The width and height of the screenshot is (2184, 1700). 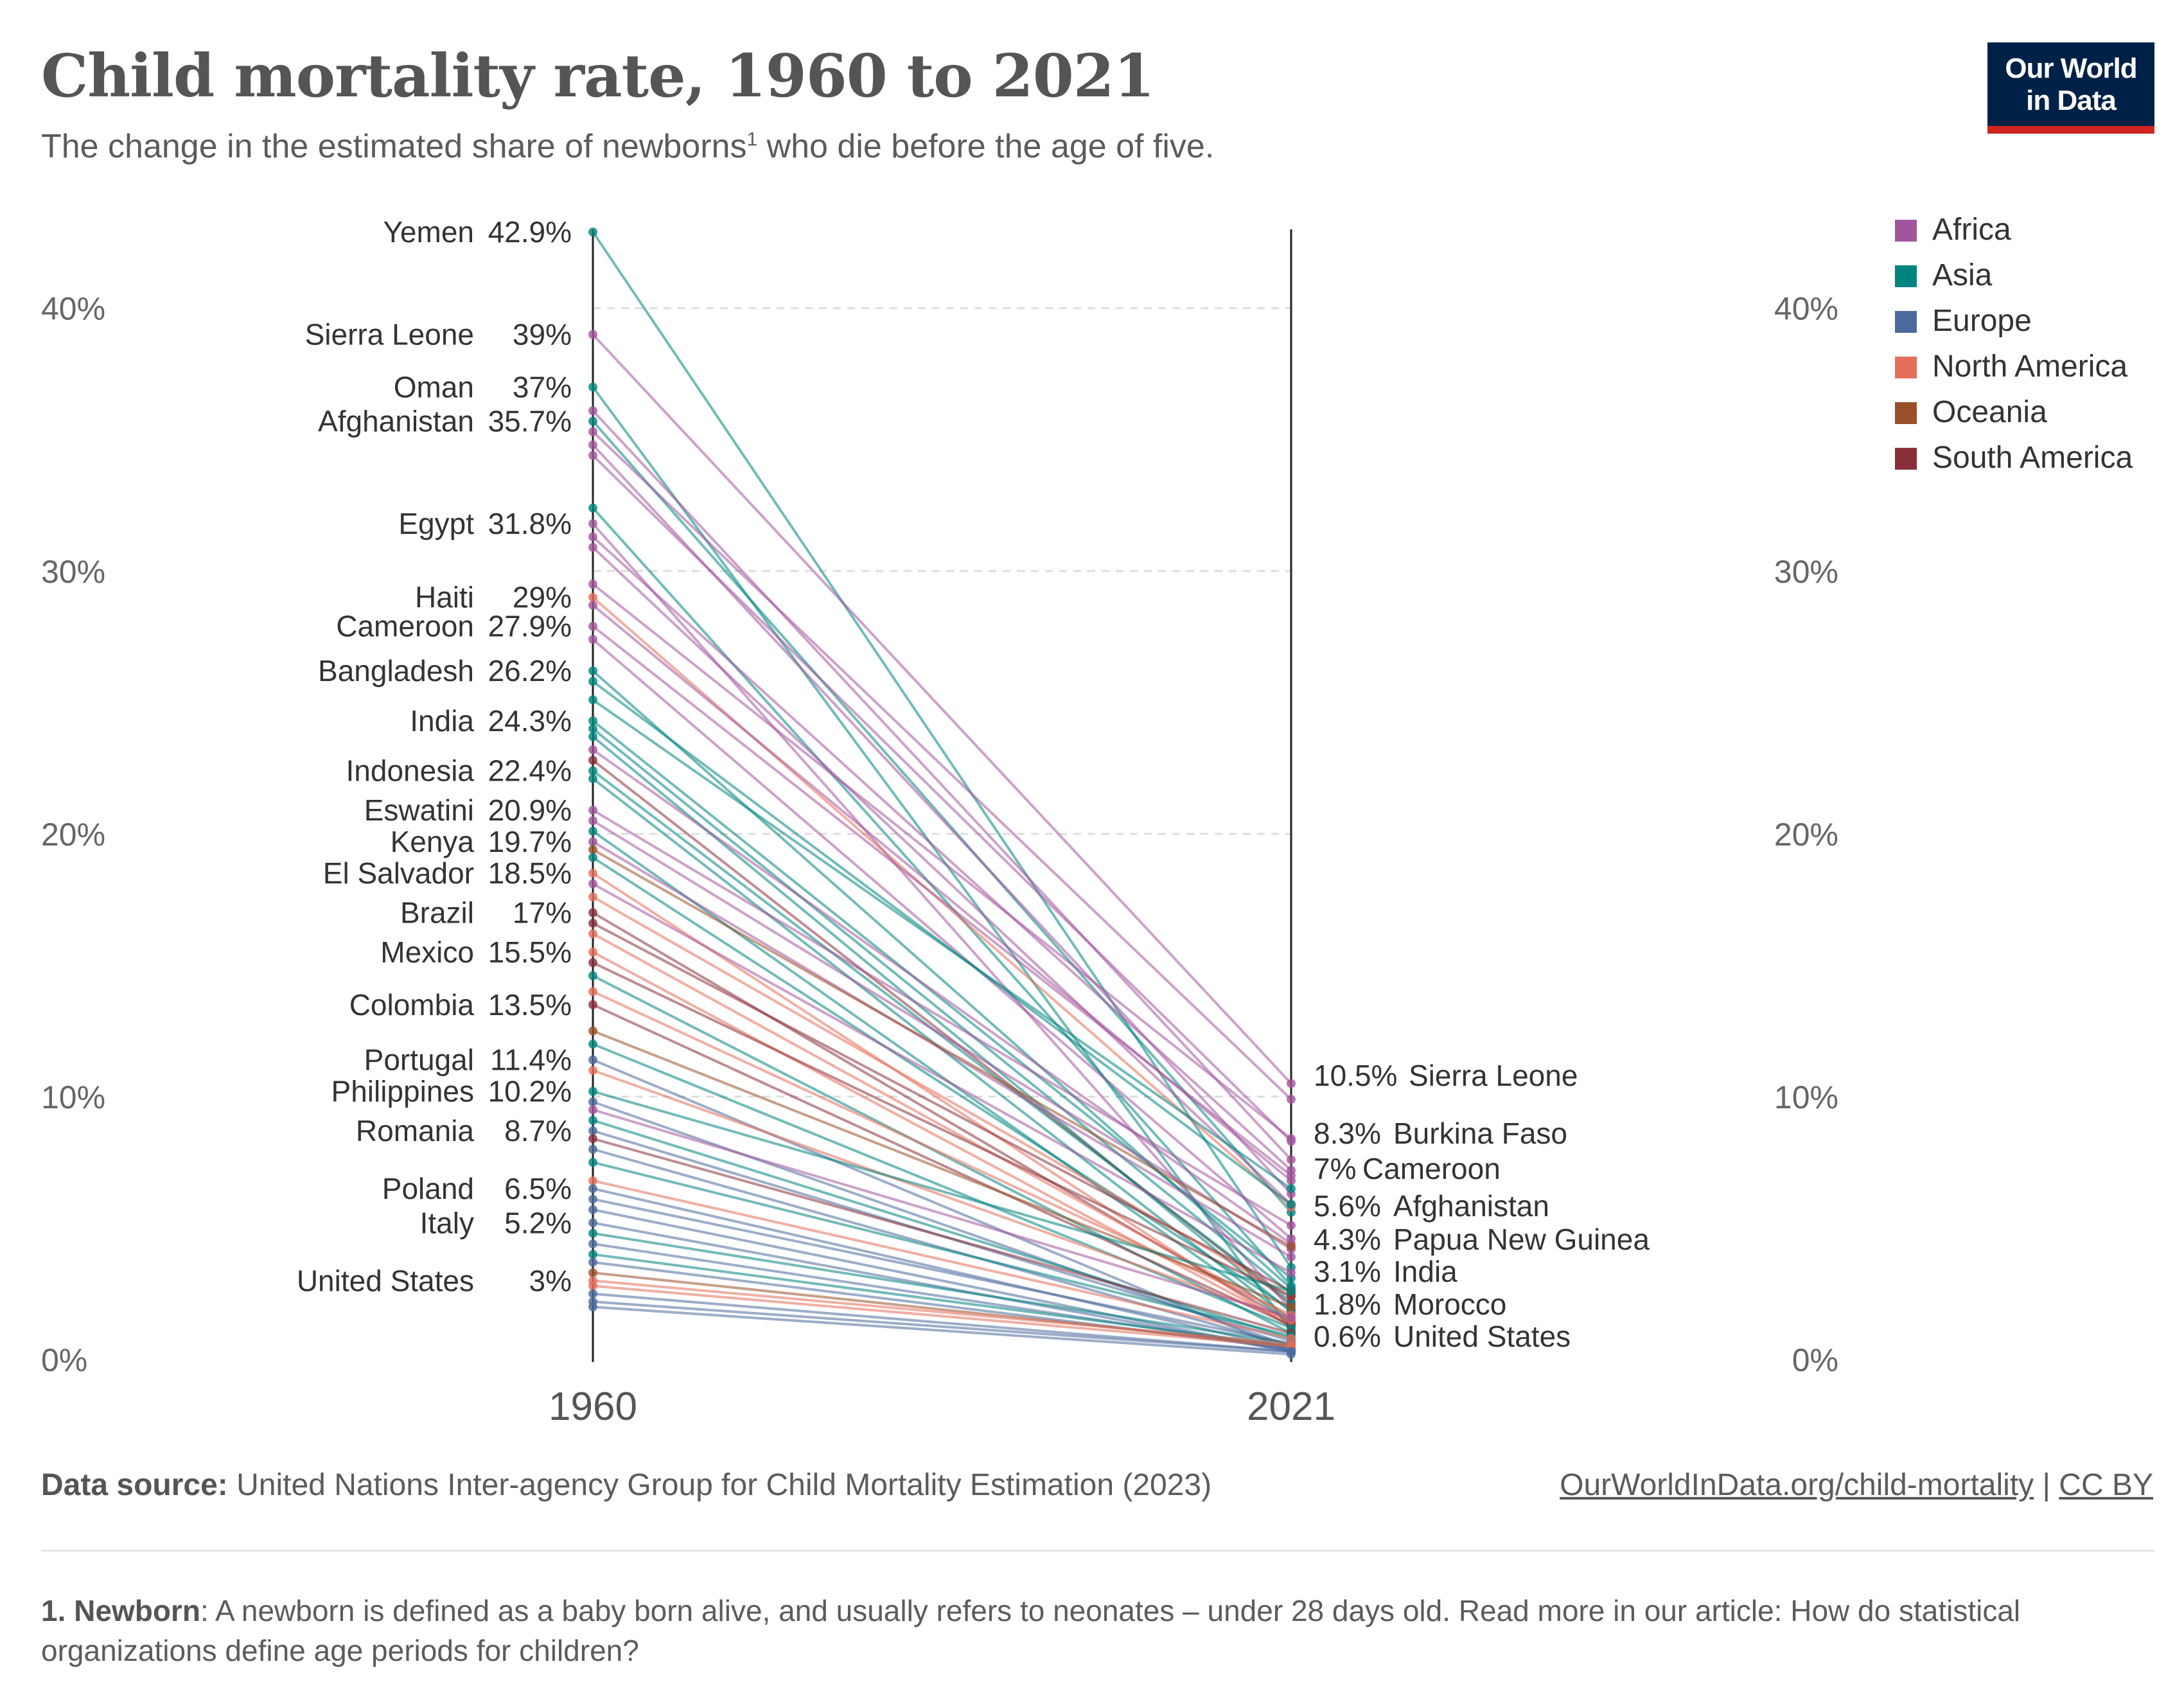 What do you see at coordinates (428, 232) in the screenshot?
I see `country-label-1960: Yemen` at bounding box center [428, 232].